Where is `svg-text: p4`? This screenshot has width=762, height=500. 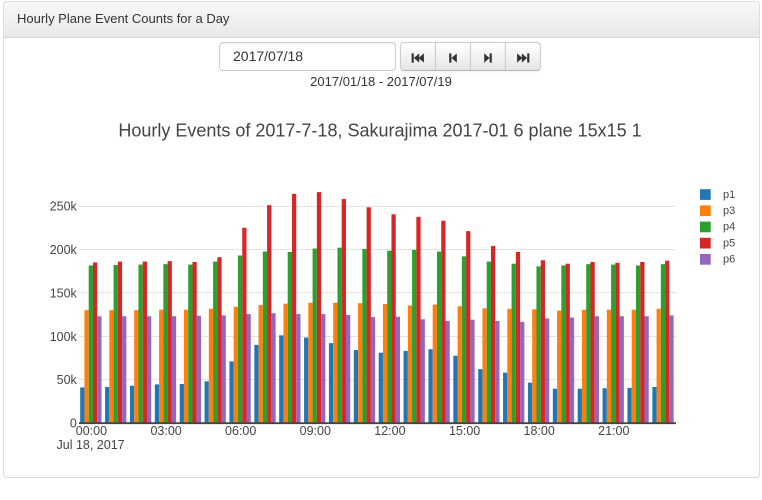 svg-text: p4 is located at coordinates (729, 227).